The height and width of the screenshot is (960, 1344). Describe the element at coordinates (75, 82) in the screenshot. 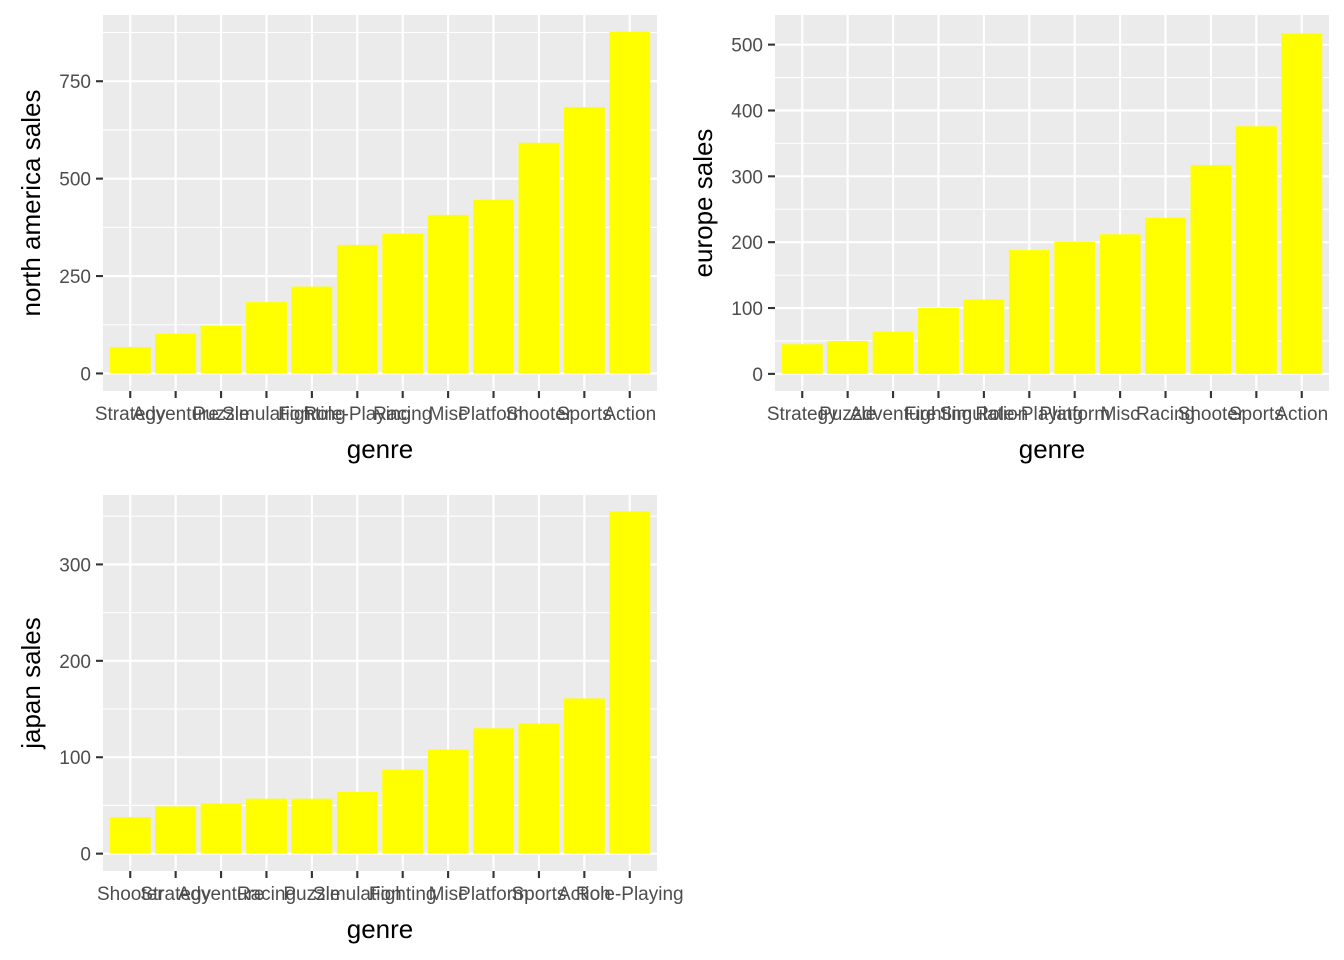

I see `y-tick-label: 750` at that location.